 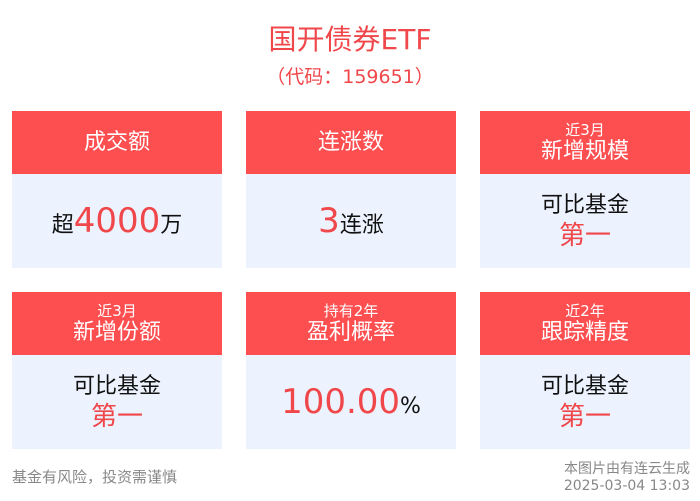 I want to click on card-subheader: 持有2年, so click(x=351, y=310).